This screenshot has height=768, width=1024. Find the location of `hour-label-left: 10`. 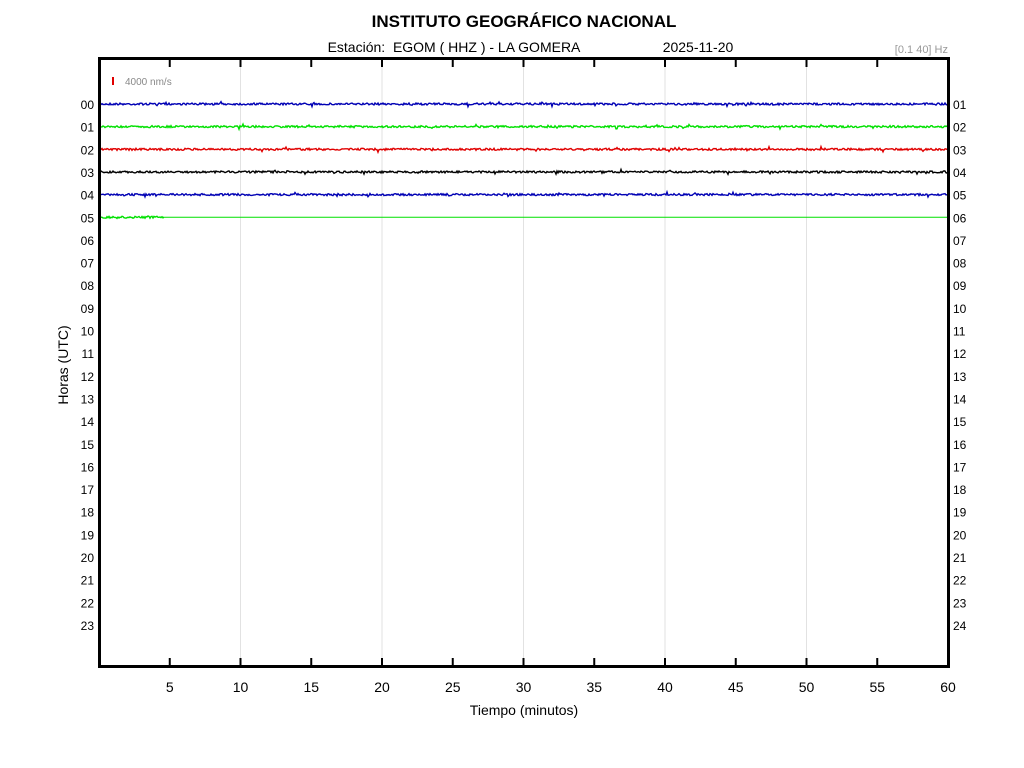

hour-label-left: 10 is located at coordinates (88, 332).